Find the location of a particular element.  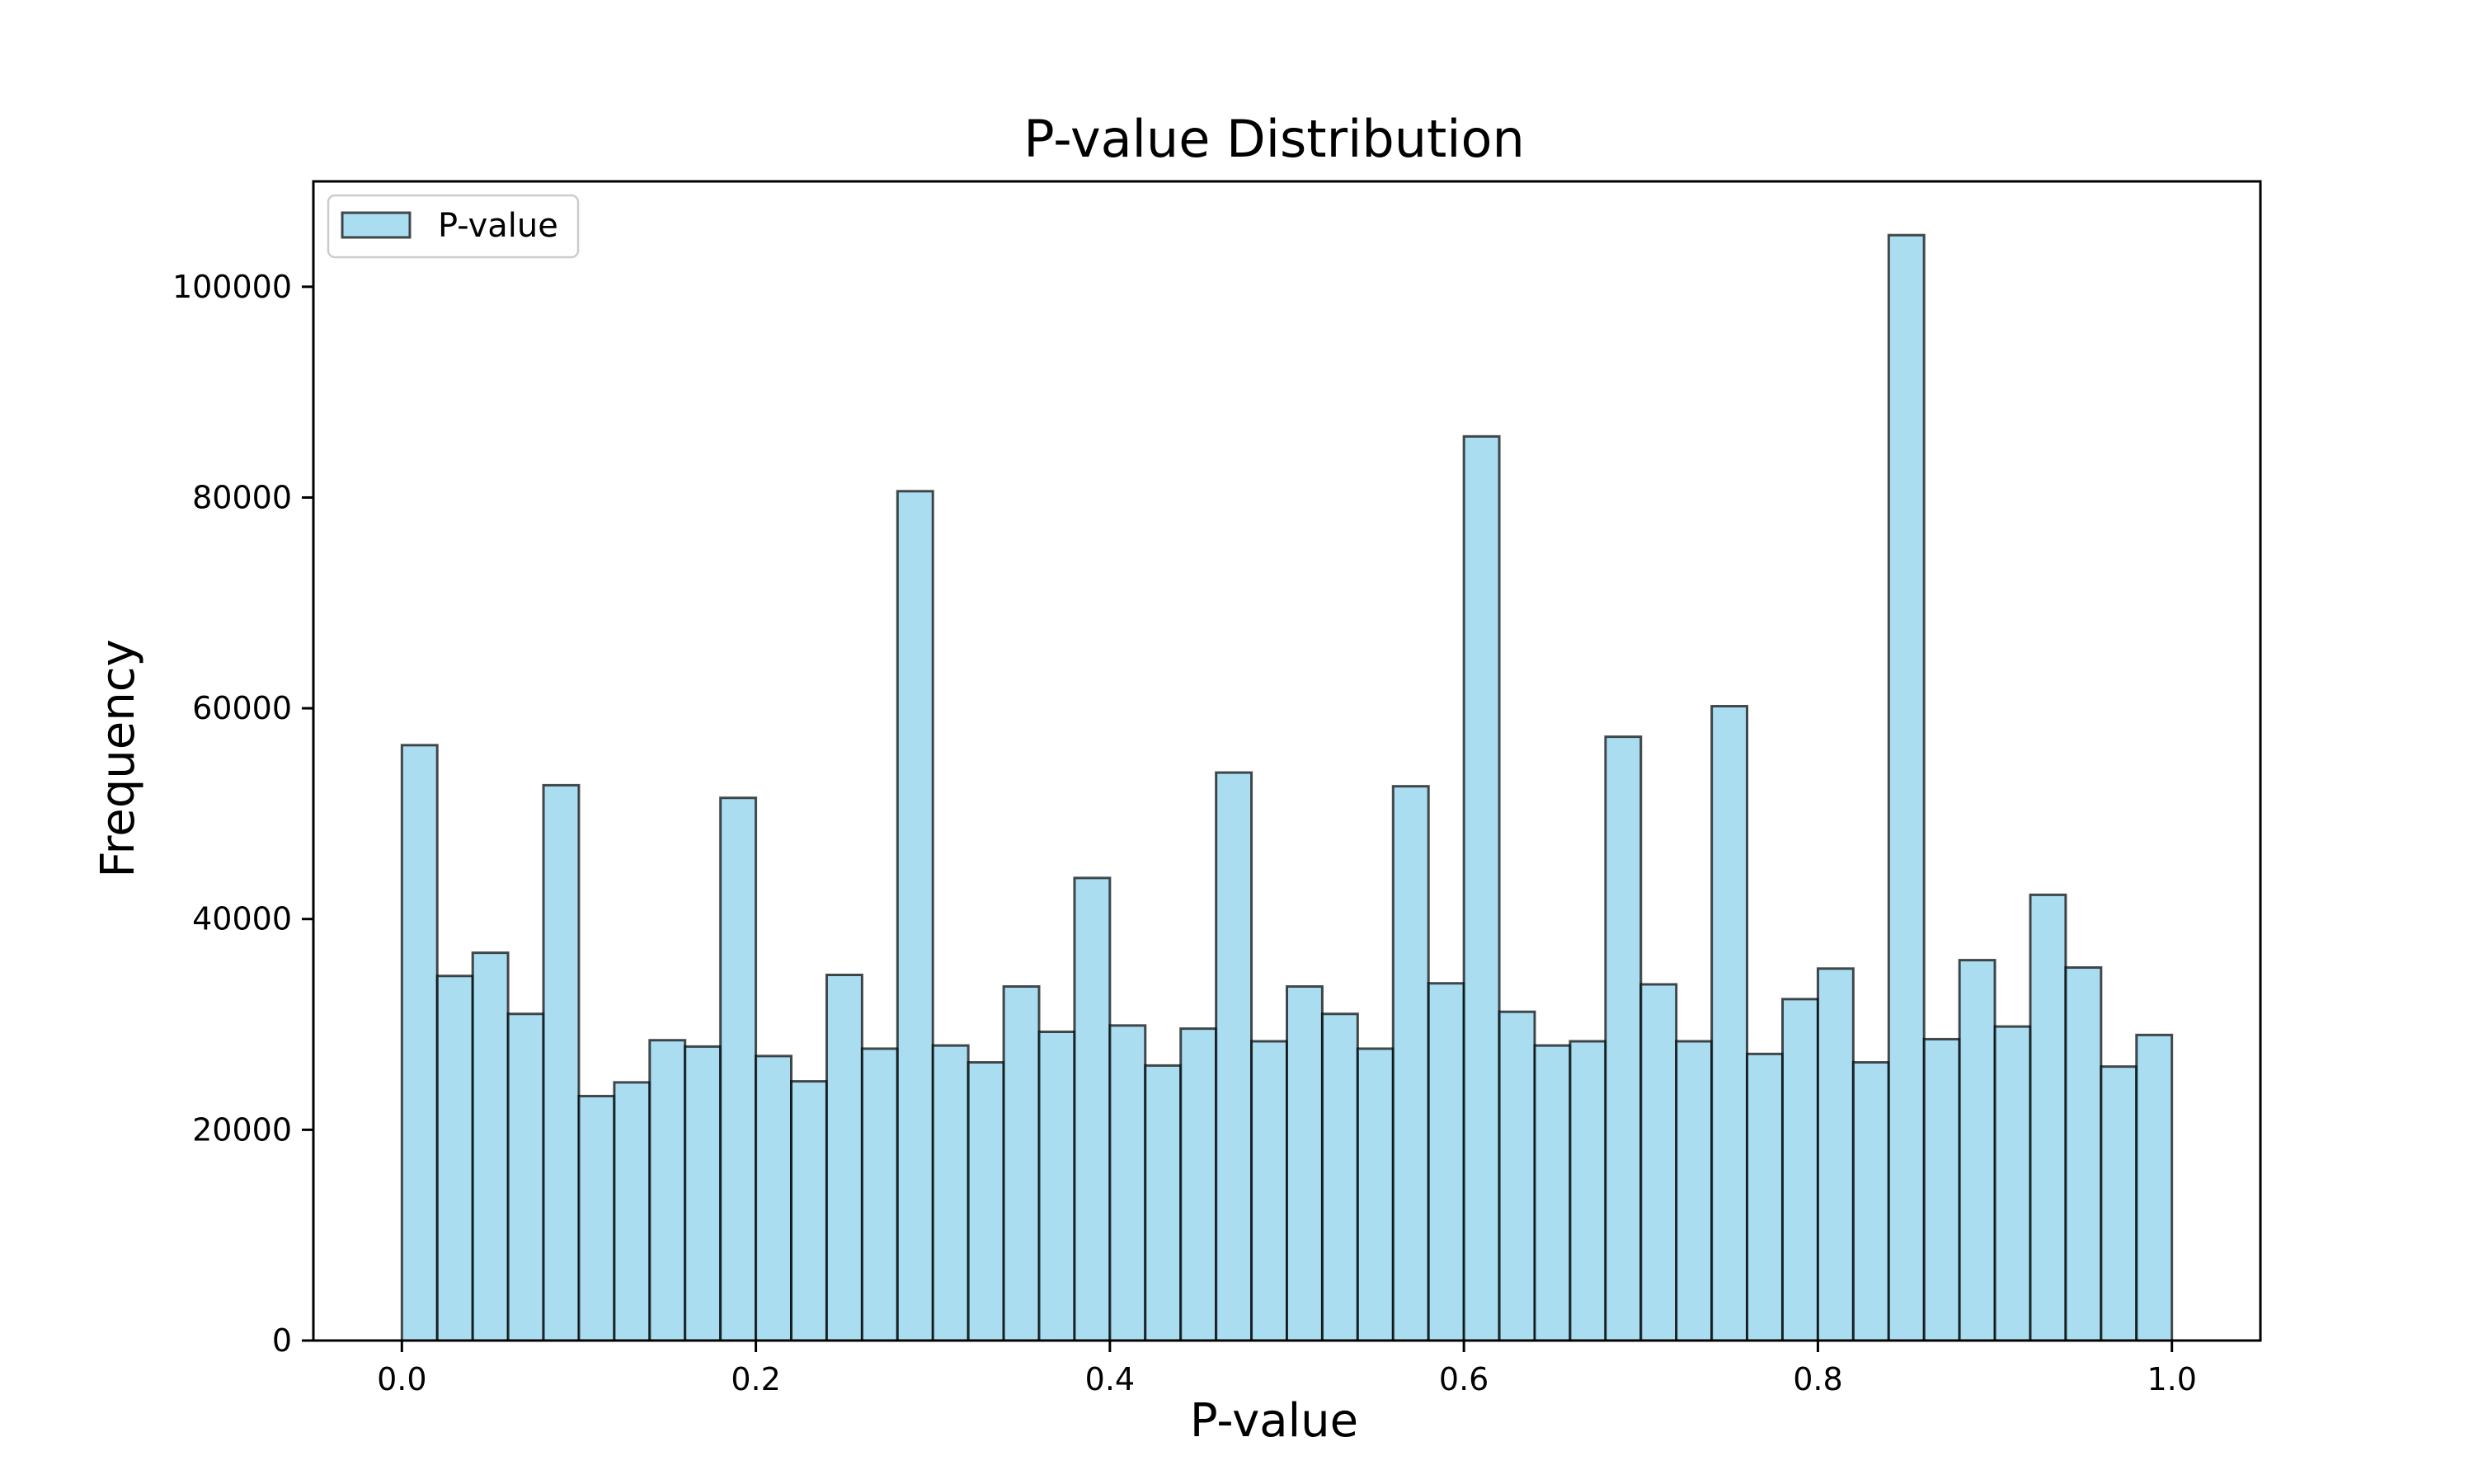

y-tick-label: 20000 is located at coordinates (242, 1129).